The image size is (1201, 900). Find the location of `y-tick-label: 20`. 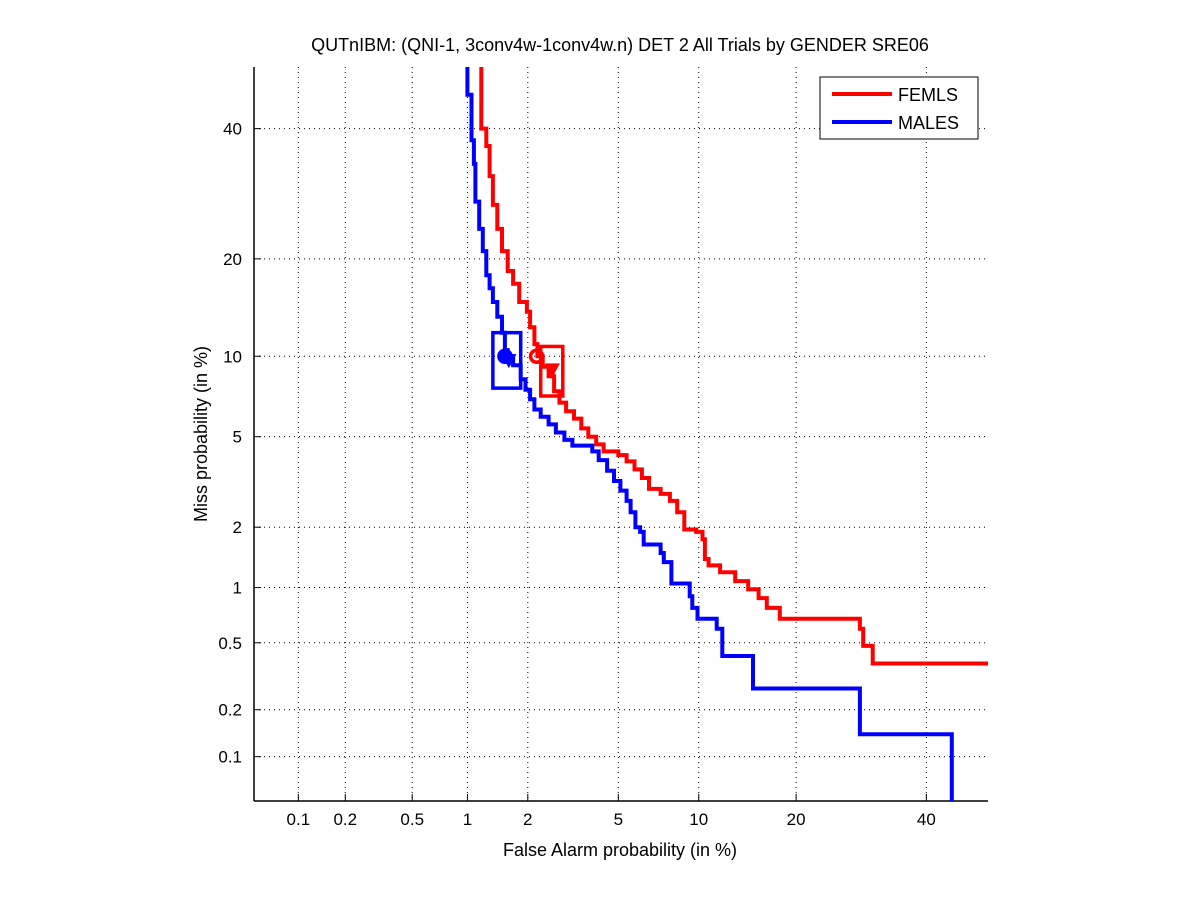

y-tick-label: 20 is located at coordinates (232, 259).